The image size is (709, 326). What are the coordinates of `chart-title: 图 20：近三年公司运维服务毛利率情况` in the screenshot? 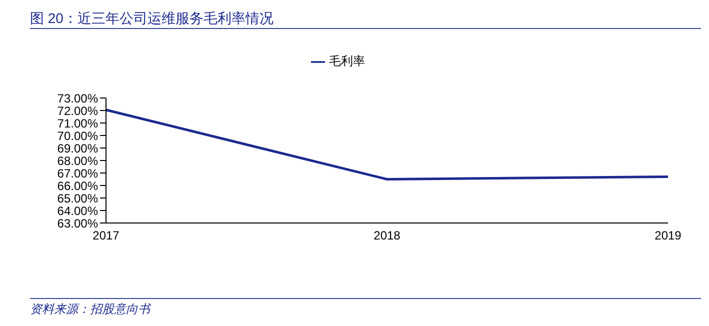 It's located at (152, 19).